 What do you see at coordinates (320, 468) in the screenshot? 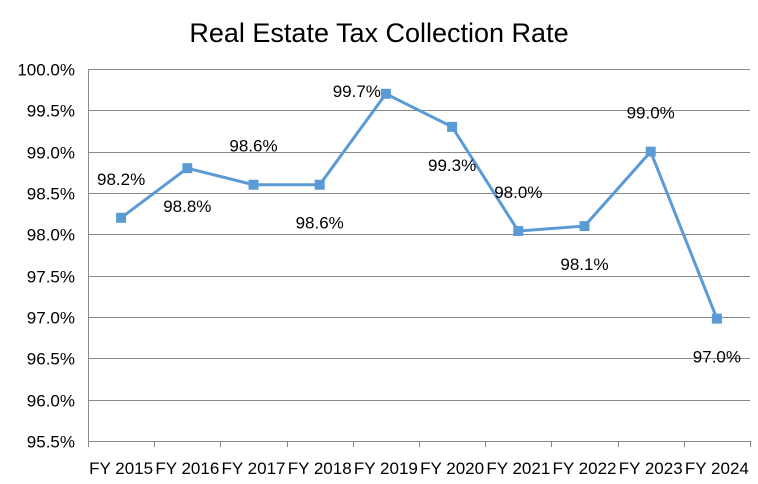
I see `x-tick-label: FY 2018` at bounding box center [320, 468].